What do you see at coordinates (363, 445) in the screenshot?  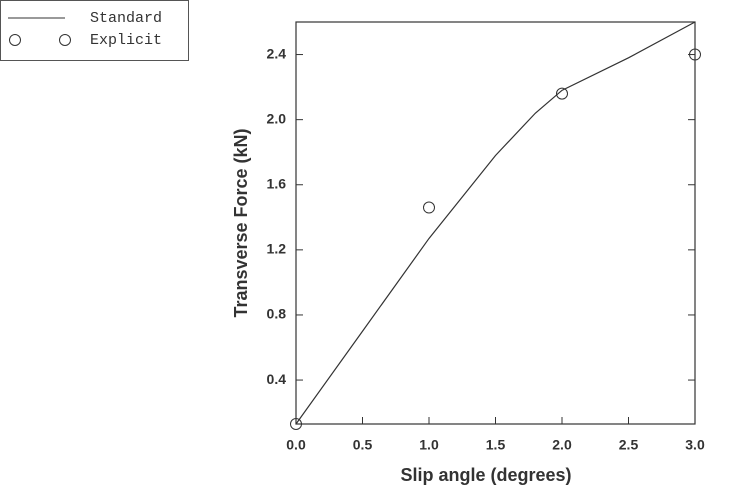 I see `x-tick-label: 0.5` at bounding box center [363, 445].